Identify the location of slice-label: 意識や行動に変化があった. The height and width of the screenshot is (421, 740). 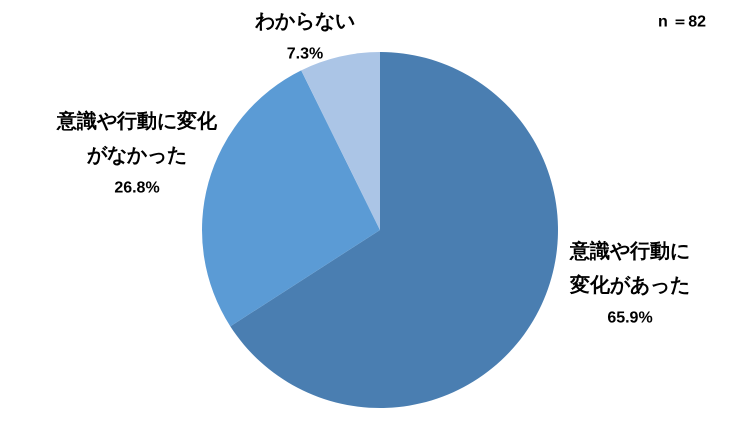
(629, 268).